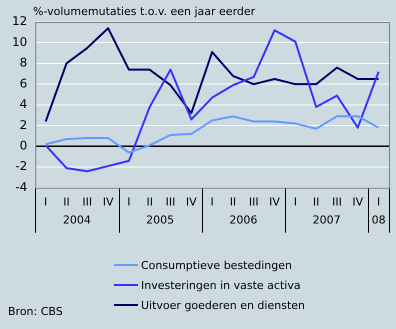 This screenshot has width=396, height=329. What do you see at coordinates (24, 145) in the screenshot?
I see `y-tick-label: 0` at bounding box center [24, 145].